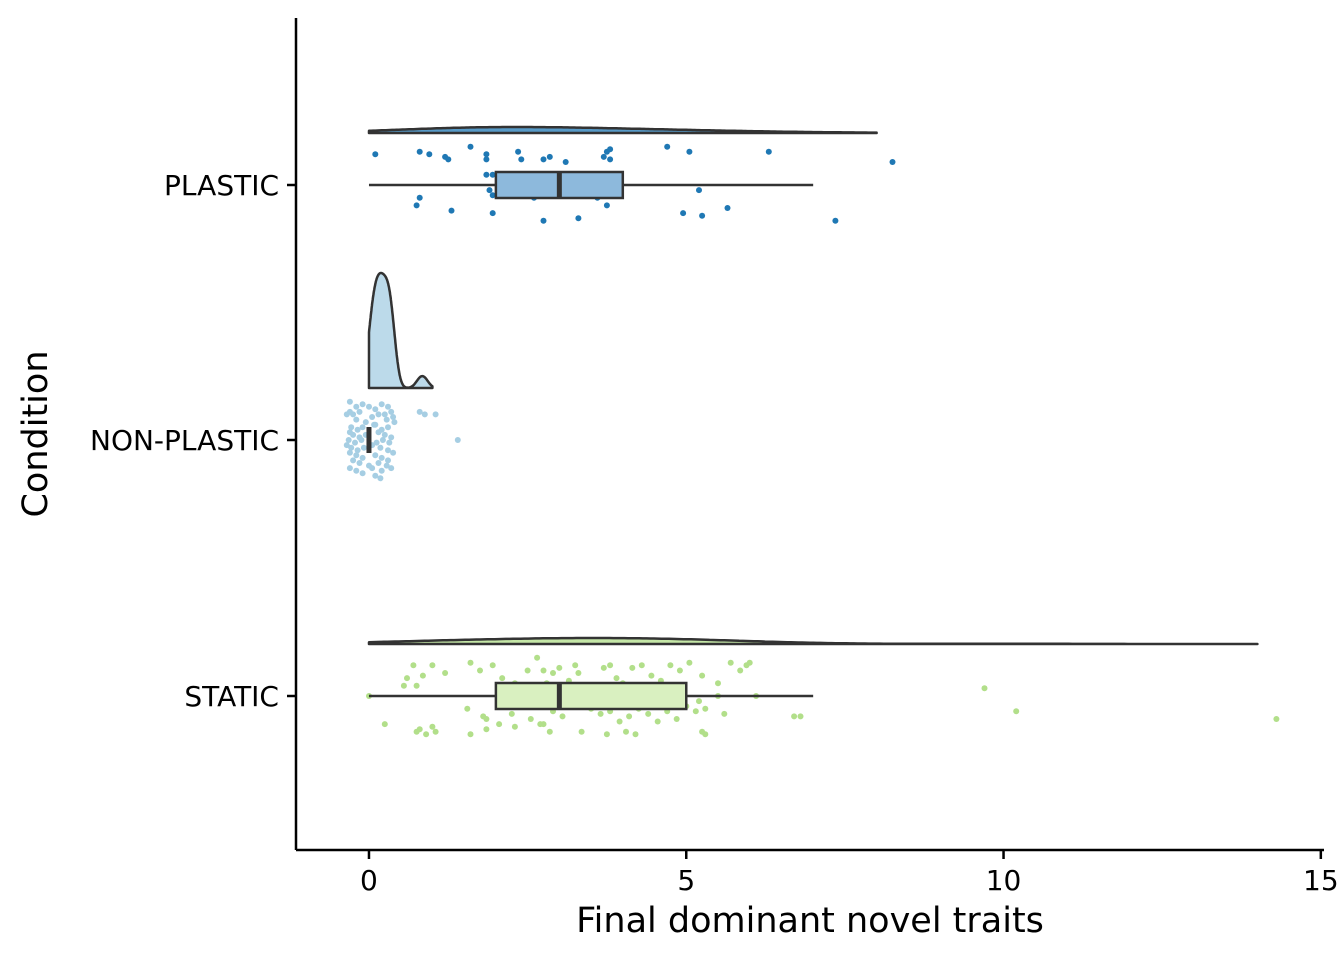 This screenshot has height=960, width=1344. Describe the element at coordinates (184, 440) in the screenshot. I see `y-tick-label: NON-PLASTIC` at that location.